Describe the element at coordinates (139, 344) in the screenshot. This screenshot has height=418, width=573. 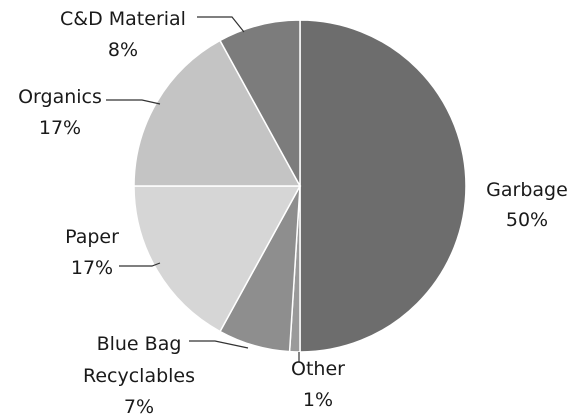
I see `slice-label-blue-bag-line1: Blue Bag` at that location.